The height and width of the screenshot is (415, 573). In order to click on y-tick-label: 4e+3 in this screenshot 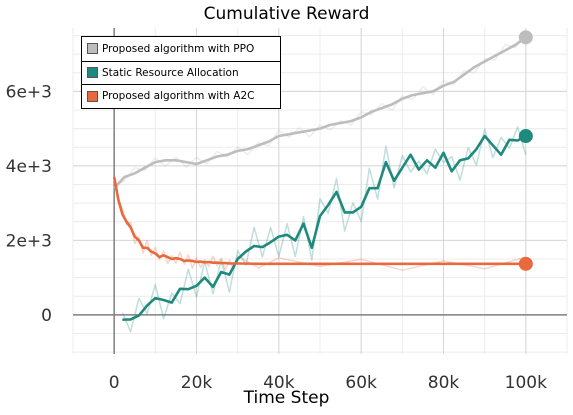, I will do `click(29, 167)`.